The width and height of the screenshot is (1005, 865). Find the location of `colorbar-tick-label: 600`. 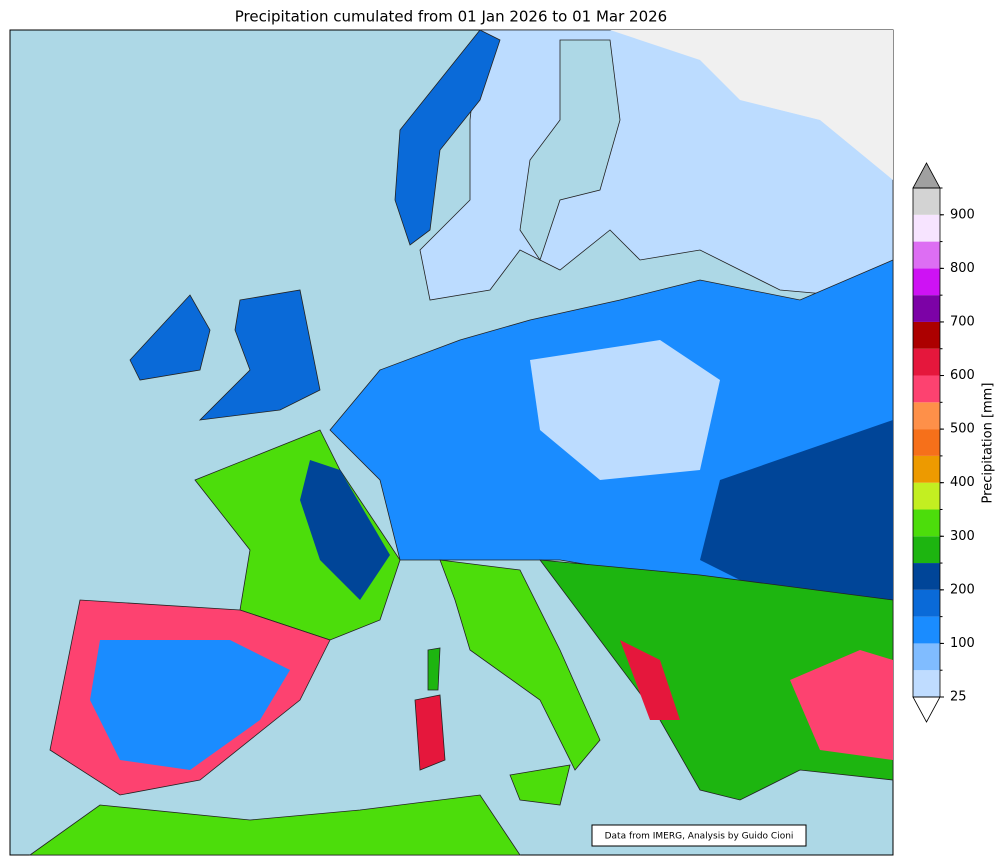

colorbar-tick-label: 600 is located at coordinates (962, 375).